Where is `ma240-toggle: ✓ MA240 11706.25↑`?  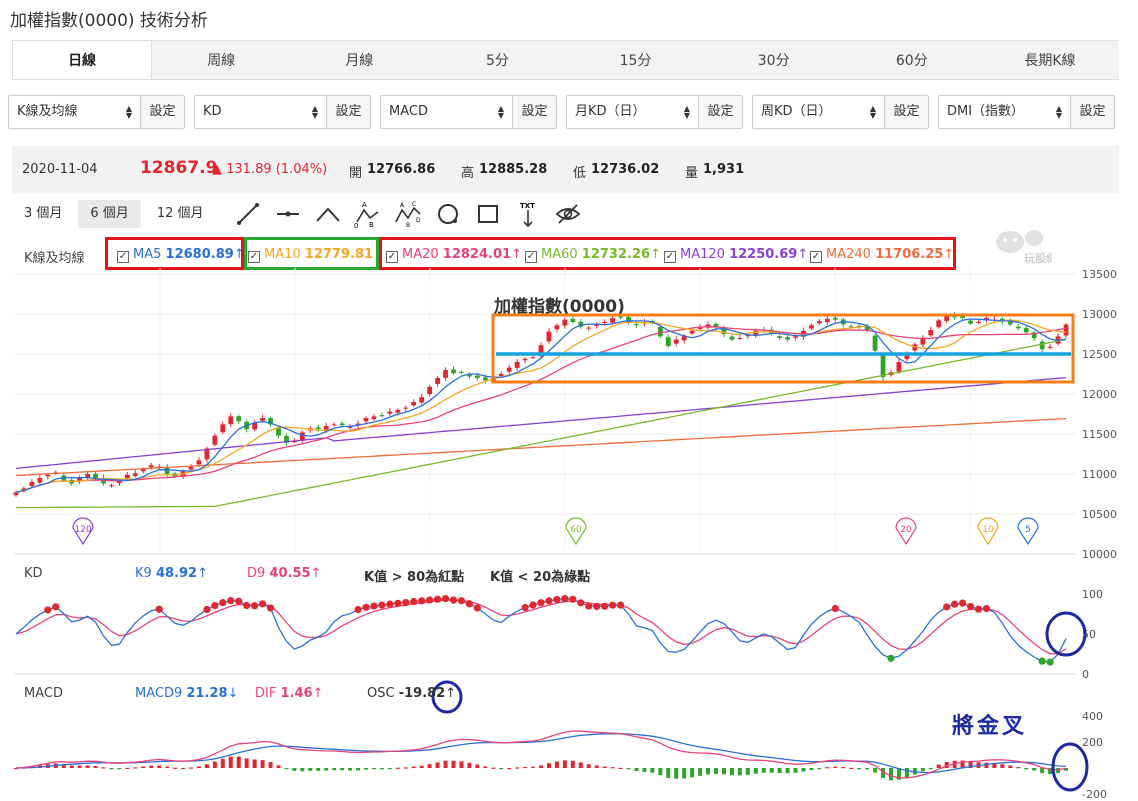
ma240-toggle: ✓ MA240 11706.25↑ is located at coordinates (882, 255).